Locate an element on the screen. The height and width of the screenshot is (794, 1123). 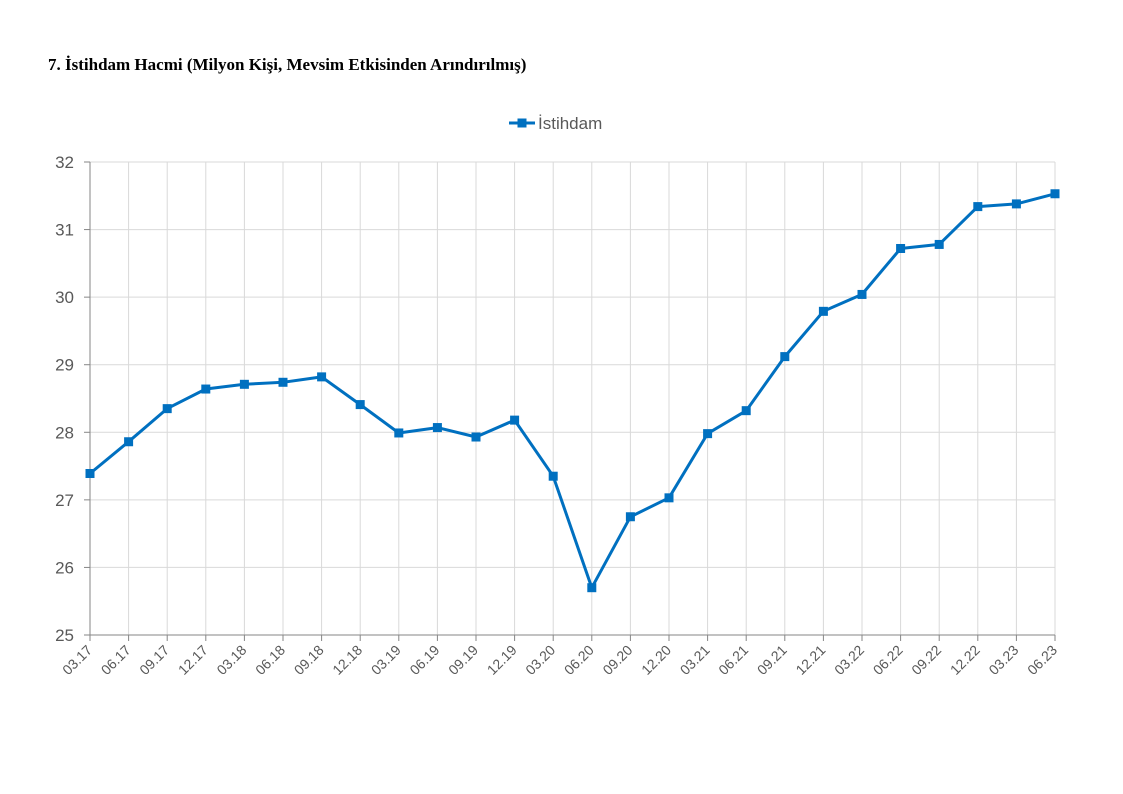
x-tick-label: 06.23 is located at coordinates (1042, 660).